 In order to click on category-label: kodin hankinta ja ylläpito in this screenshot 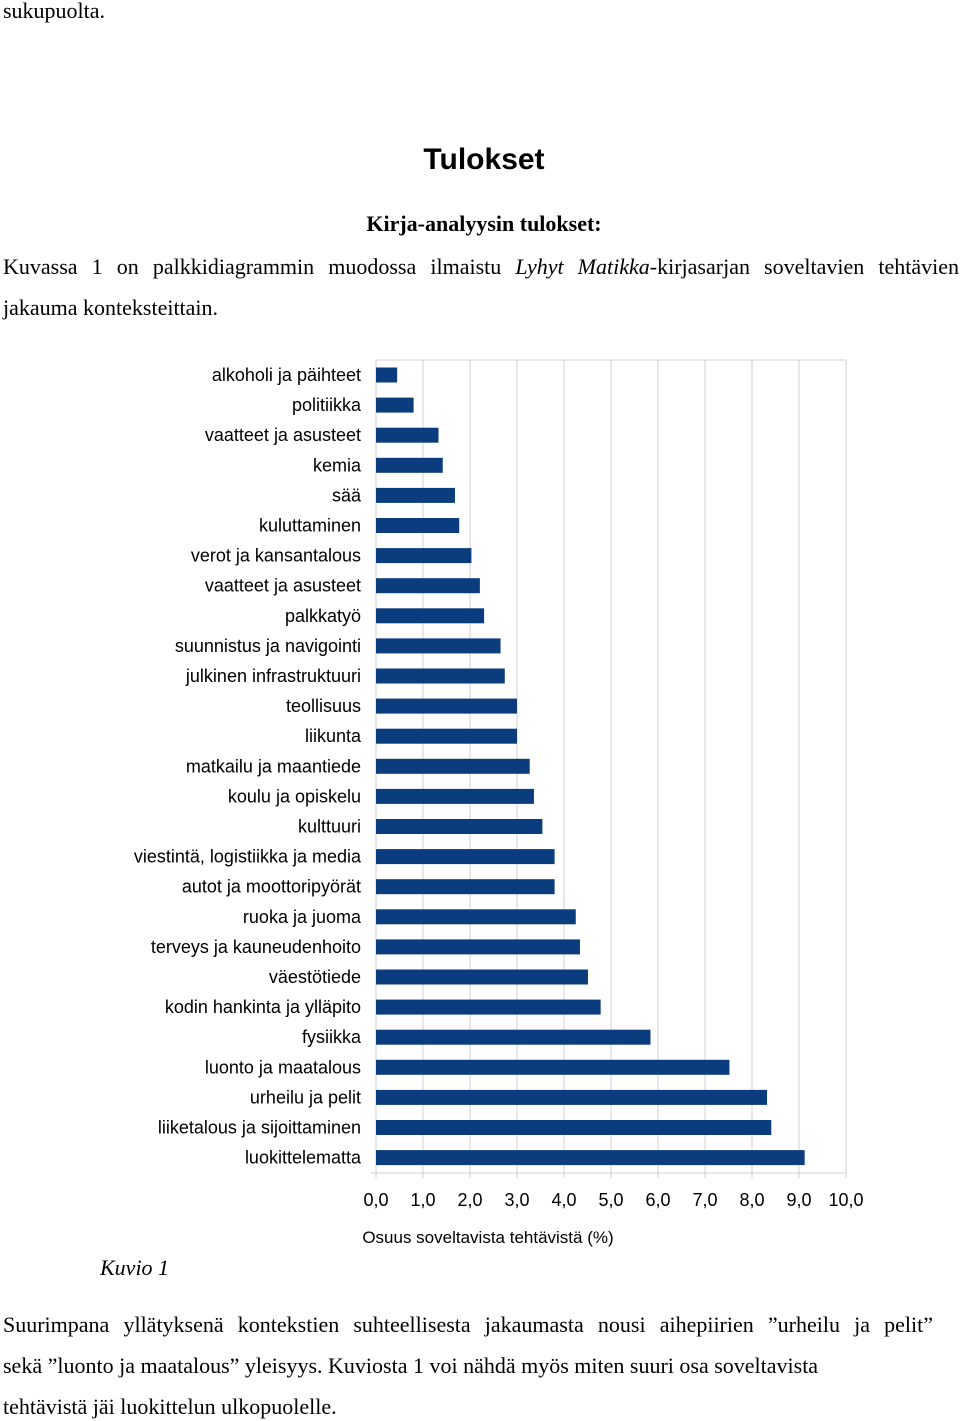, I will do `click(263, 1007)`.